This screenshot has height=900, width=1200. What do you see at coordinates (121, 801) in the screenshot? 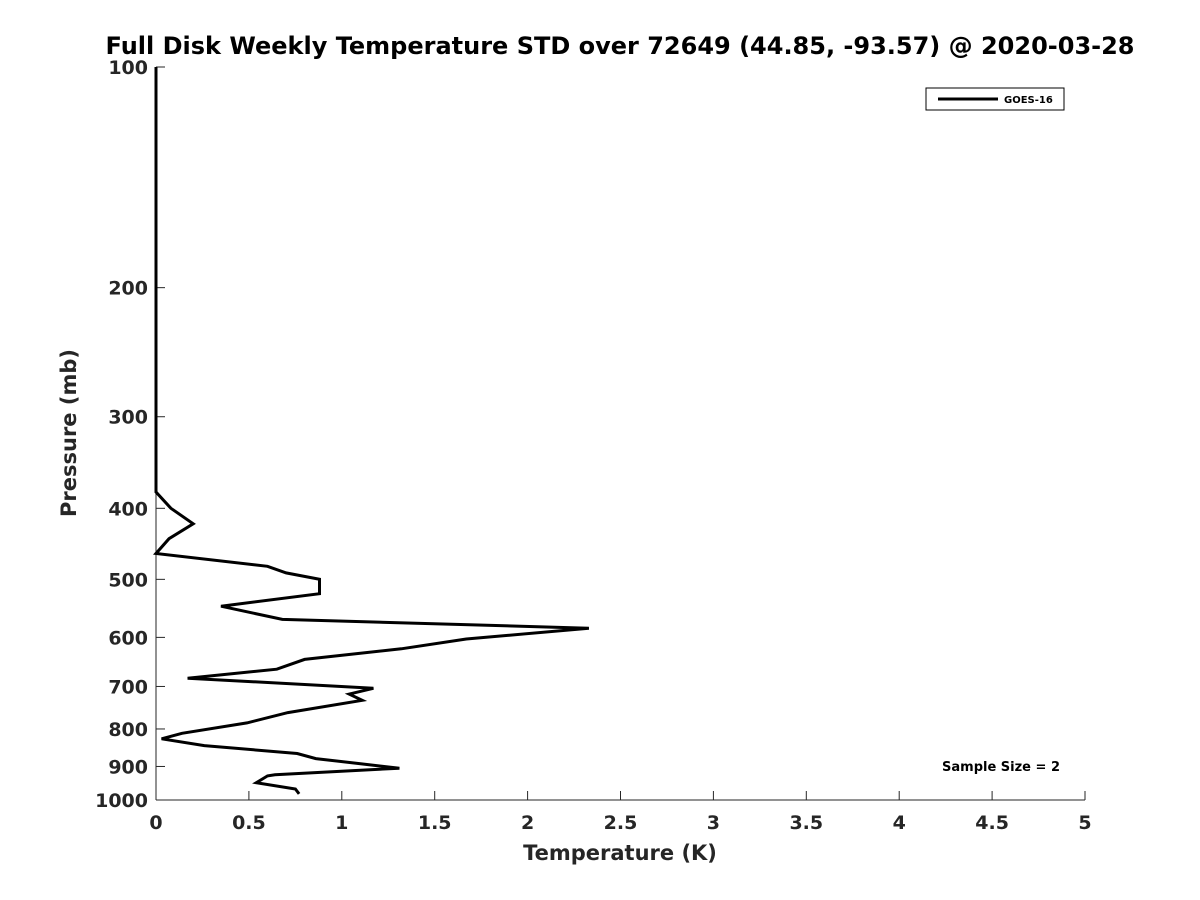
I see `y-tick-label: 1000` at bounding box center [121, 801].